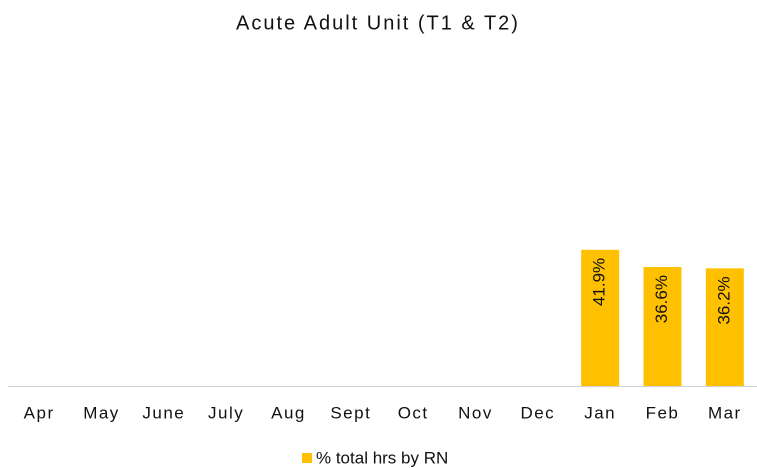 Image resolution: width=757 pixels, height=468 pixels. I want to click on value-label: 36.6%, so click(661, 299).